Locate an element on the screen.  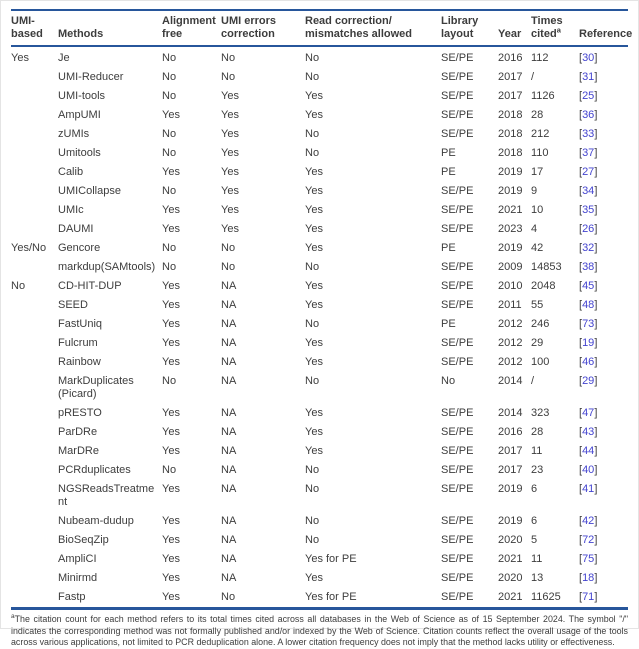
cell-times-cited: 17 is located at coordinates (537, 172).